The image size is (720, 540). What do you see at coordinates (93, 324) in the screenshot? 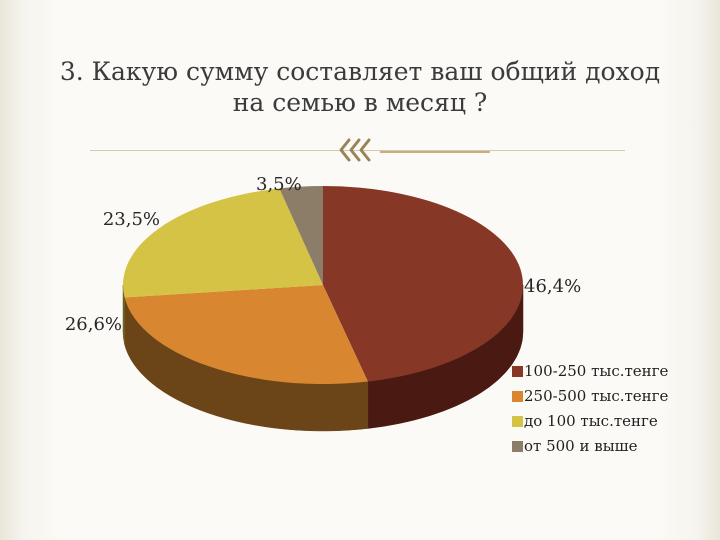
I see `data-label-1: 26,6%` at bounding box center [93, 324].